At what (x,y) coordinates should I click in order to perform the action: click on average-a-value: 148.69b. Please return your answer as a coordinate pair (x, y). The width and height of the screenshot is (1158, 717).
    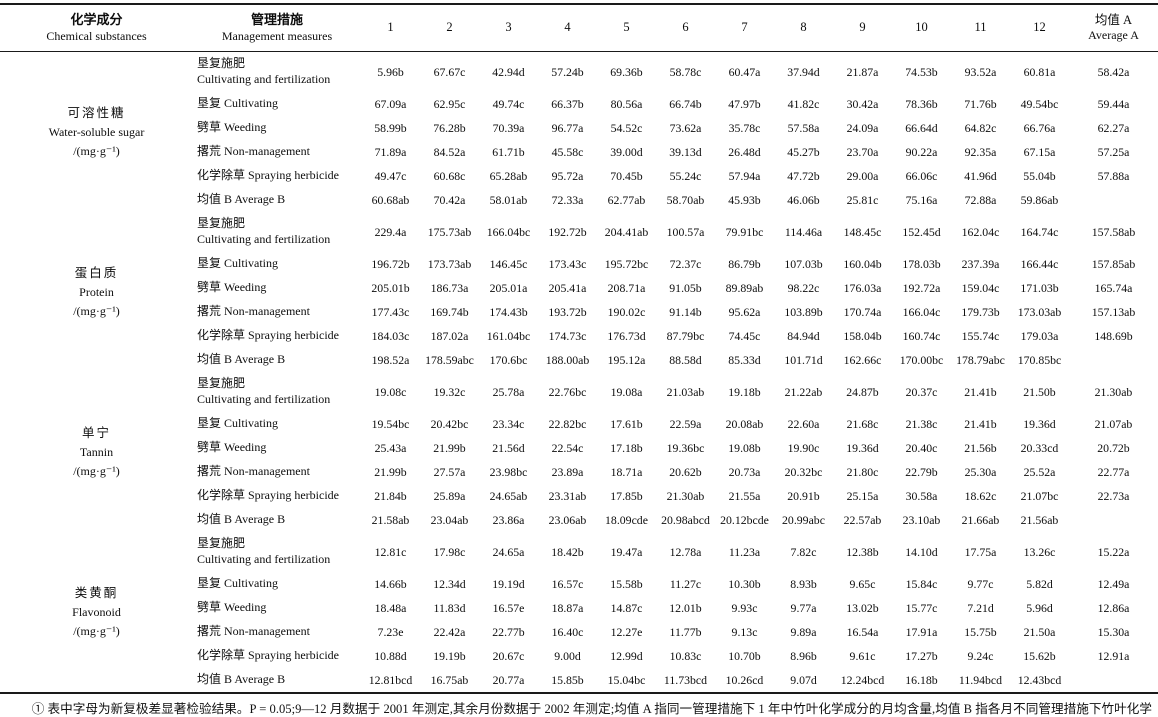
    Looking at the image, I should click on (1113, 335).